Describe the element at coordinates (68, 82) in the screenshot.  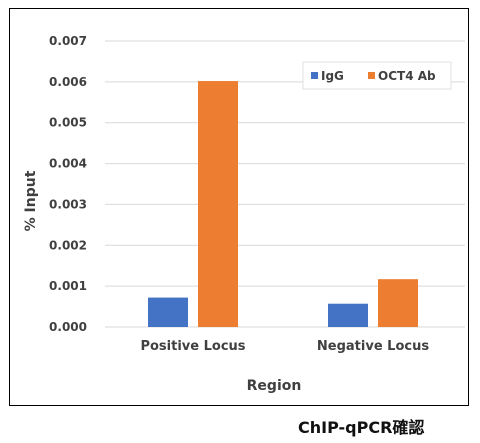
I see `y-tick-label: 0.006` at that location.